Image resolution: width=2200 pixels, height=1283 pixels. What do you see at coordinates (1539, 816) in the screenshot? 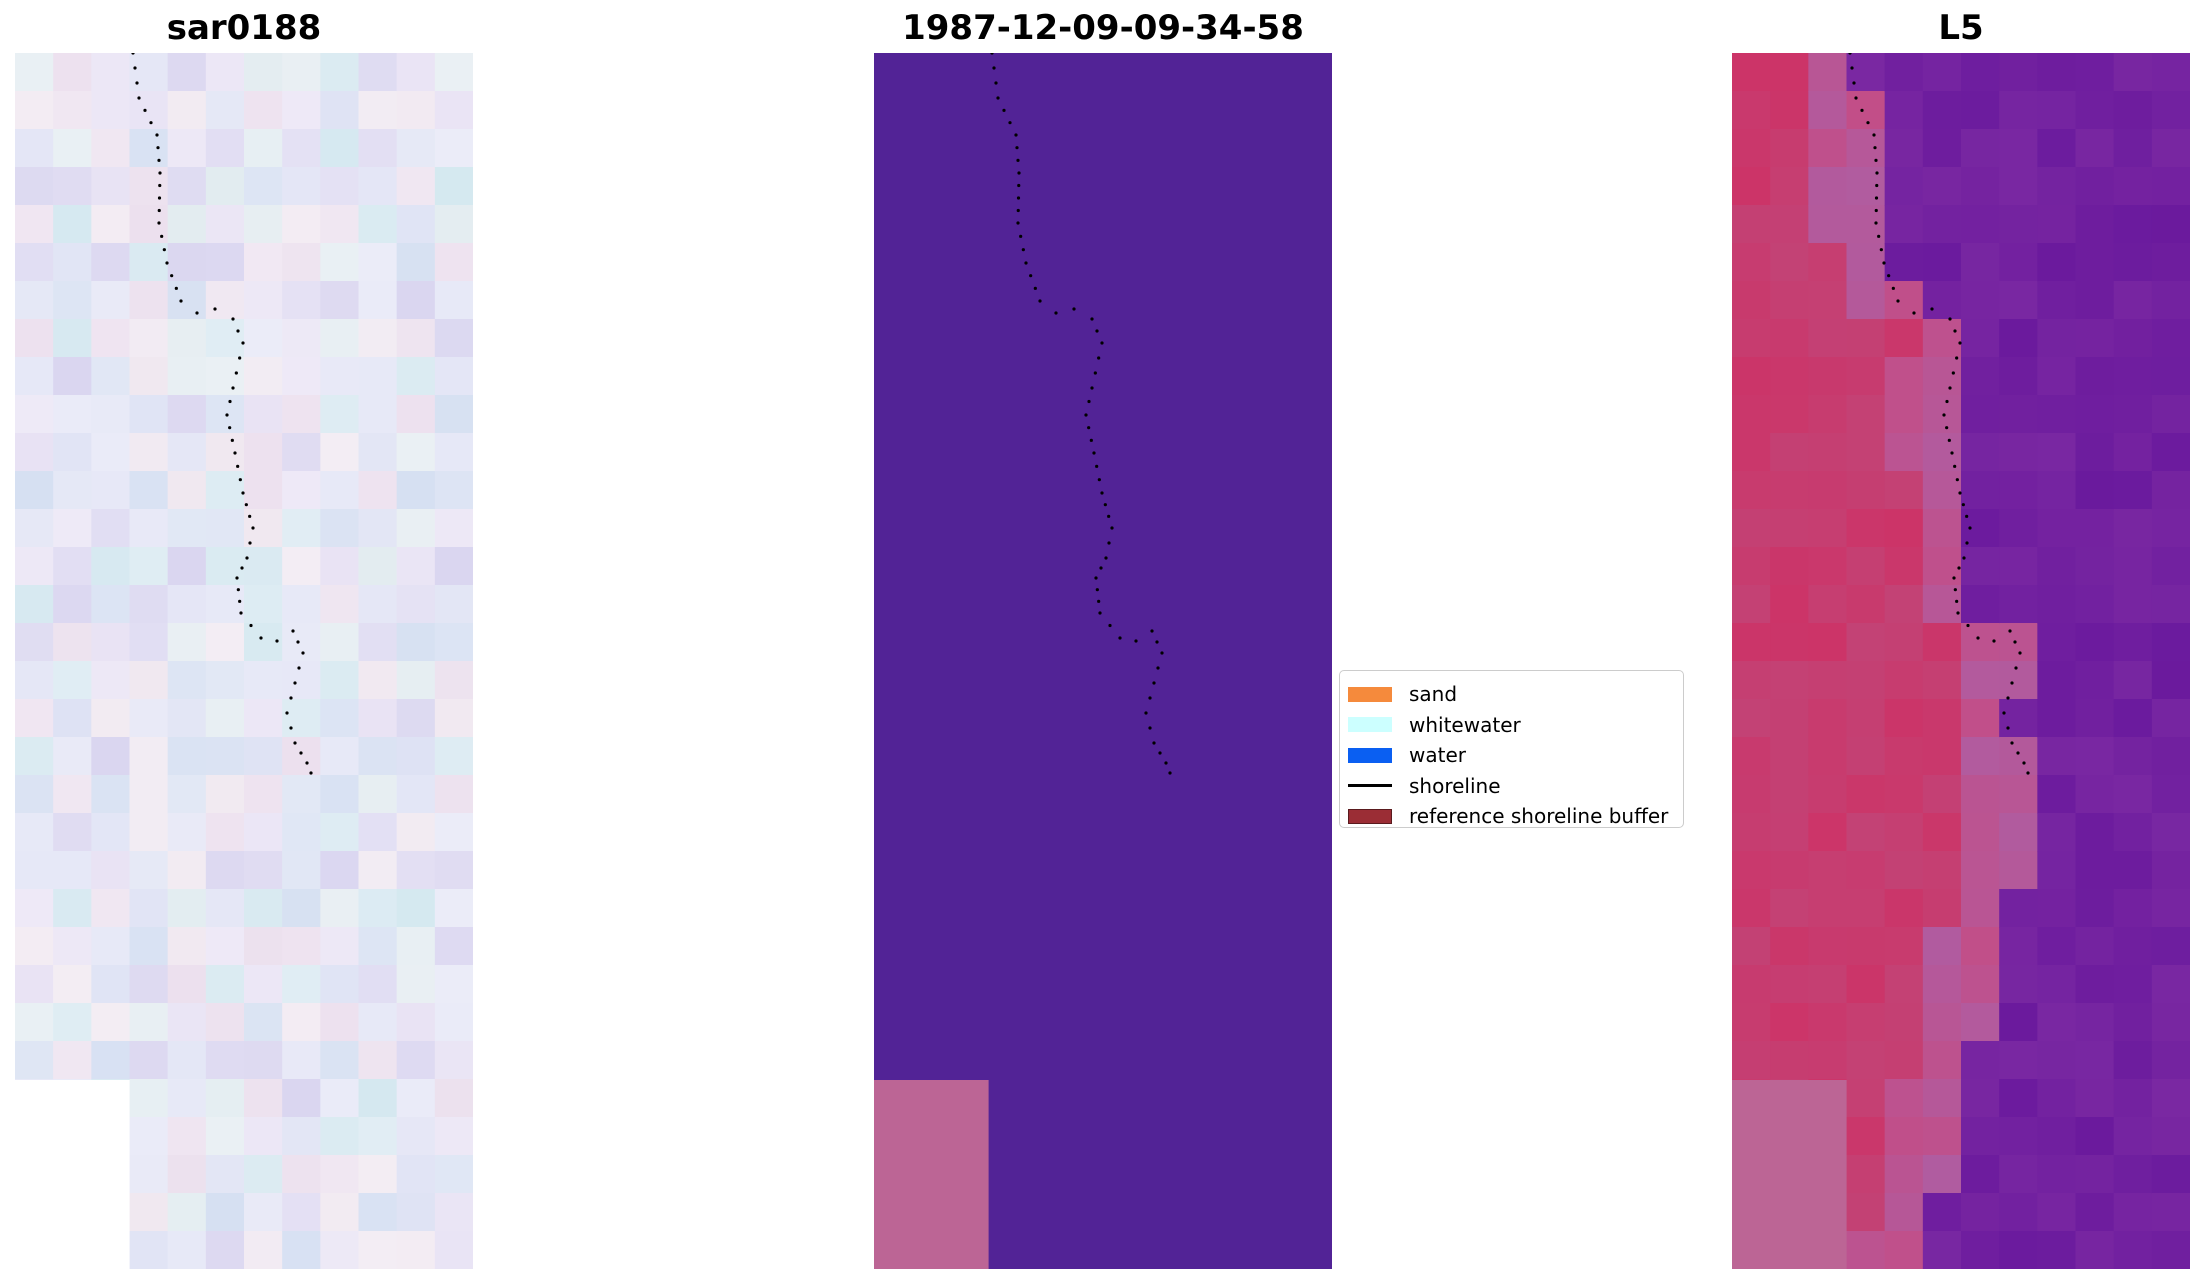
I see `legend-label-reference-buffer: reference shoreline buffer` at bounding box center [1539, 816].